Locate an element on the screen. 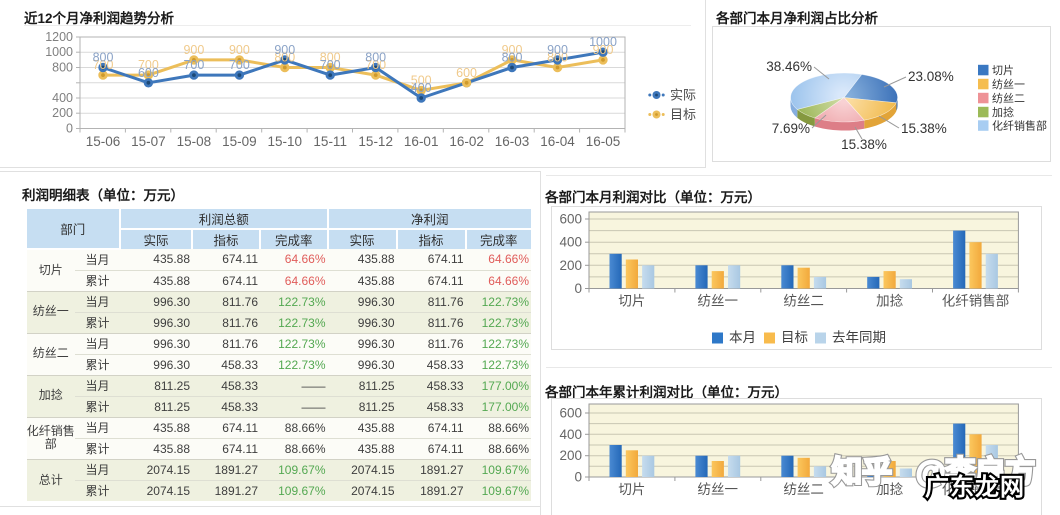 This screenshot has height=515, width=1060. svg-text: 38.46% is located at coordinates (789, 66).